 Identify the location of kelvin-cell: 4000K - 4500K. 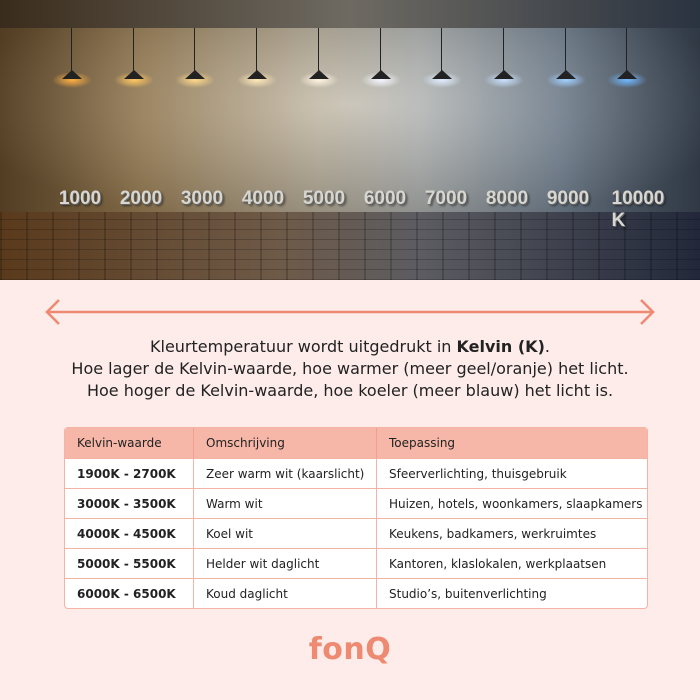
(129, 533).